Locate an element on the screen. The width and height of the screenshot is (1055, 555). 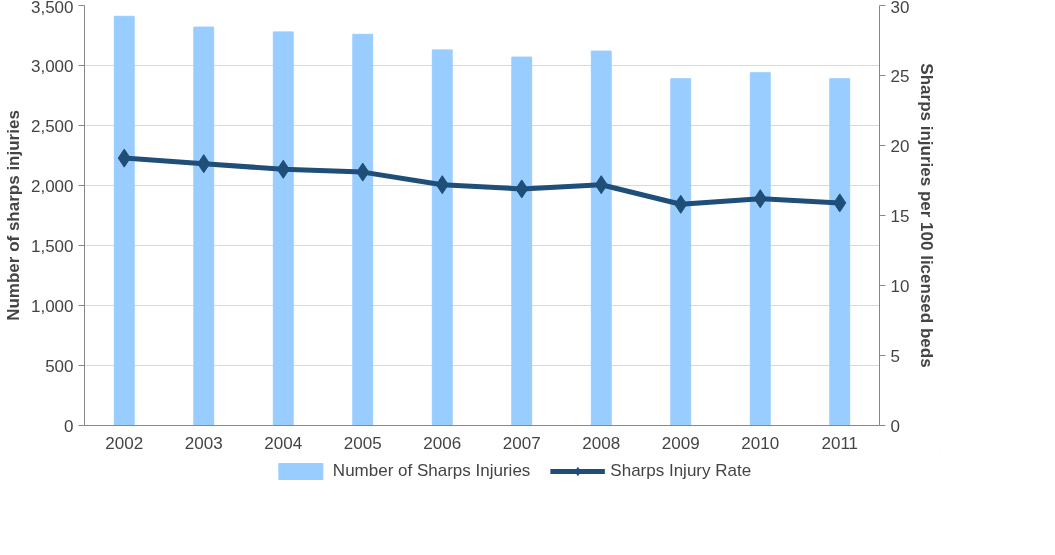
x-tick-label: 2007 is located at coordinates (521, 443).